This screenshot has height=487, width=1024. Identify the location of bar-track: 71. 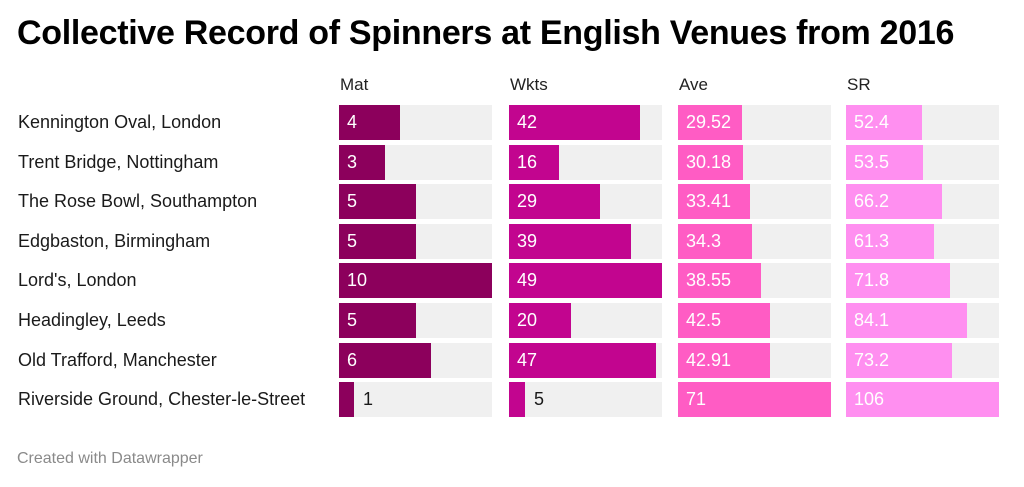
(754, 399).